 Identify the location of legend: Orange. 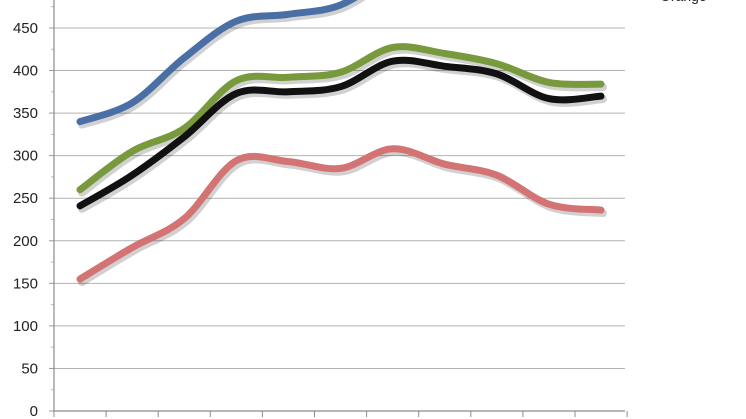
(683, 2).